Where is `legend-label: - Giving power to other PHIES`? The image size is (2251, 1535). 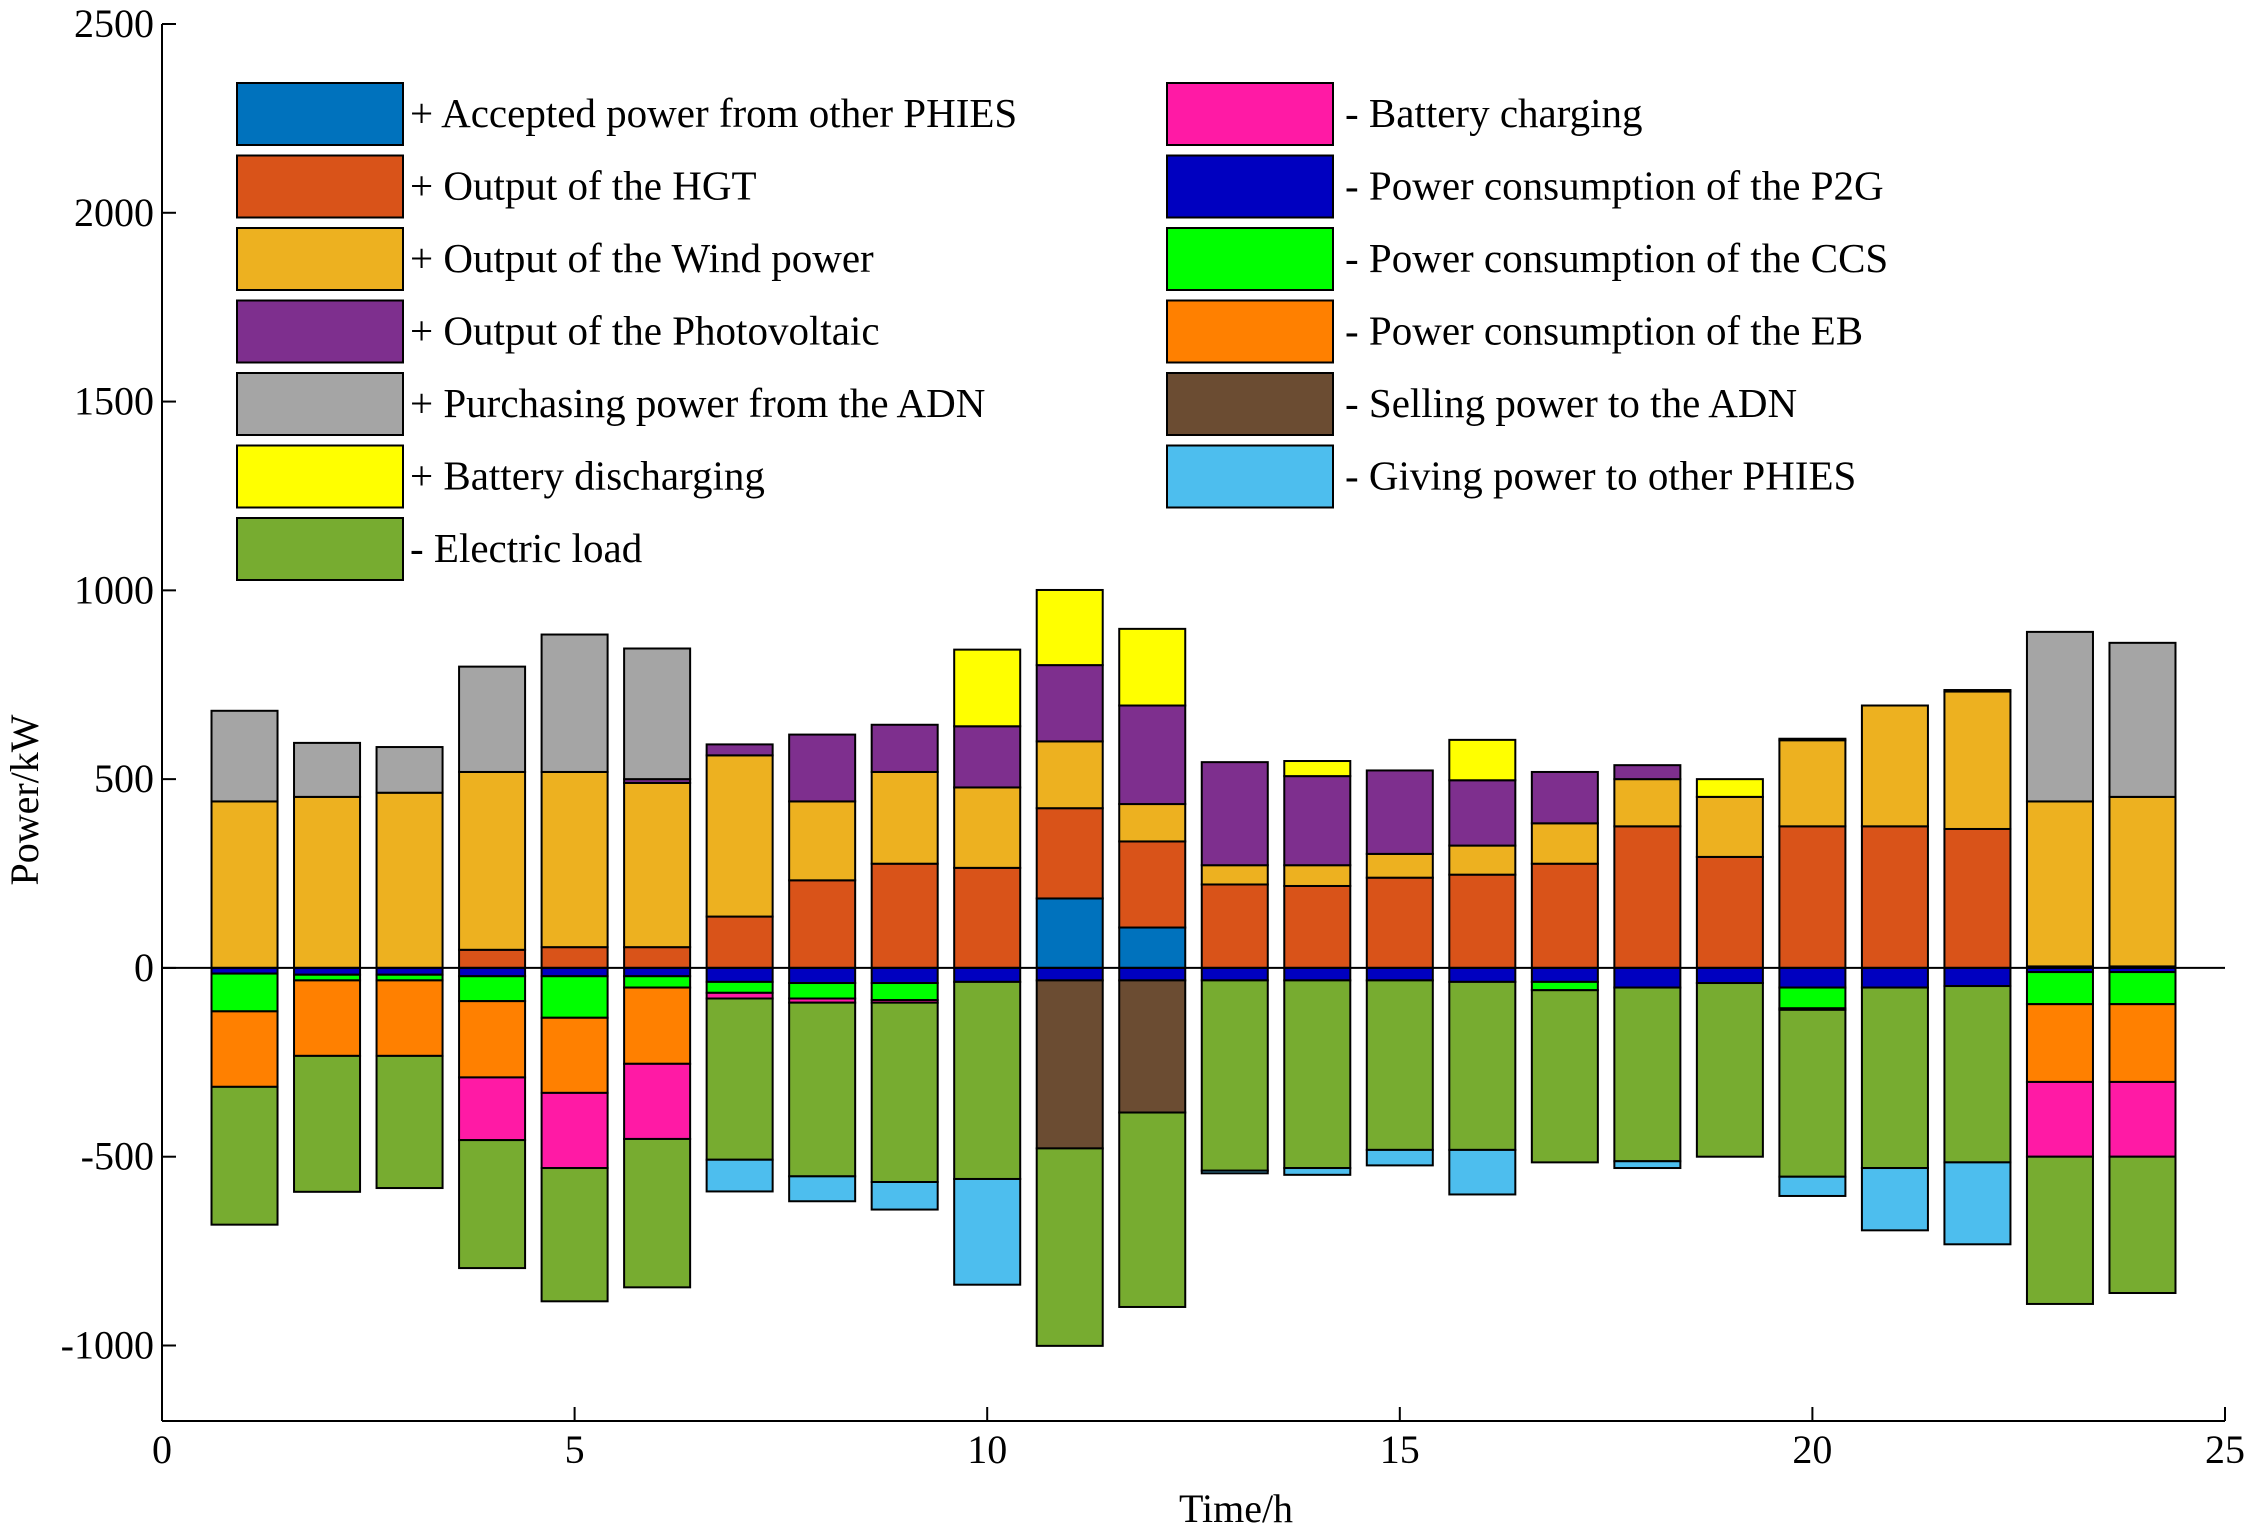
legend-label: - Giving power to other PHIES is located at coordinates (1600, 476).